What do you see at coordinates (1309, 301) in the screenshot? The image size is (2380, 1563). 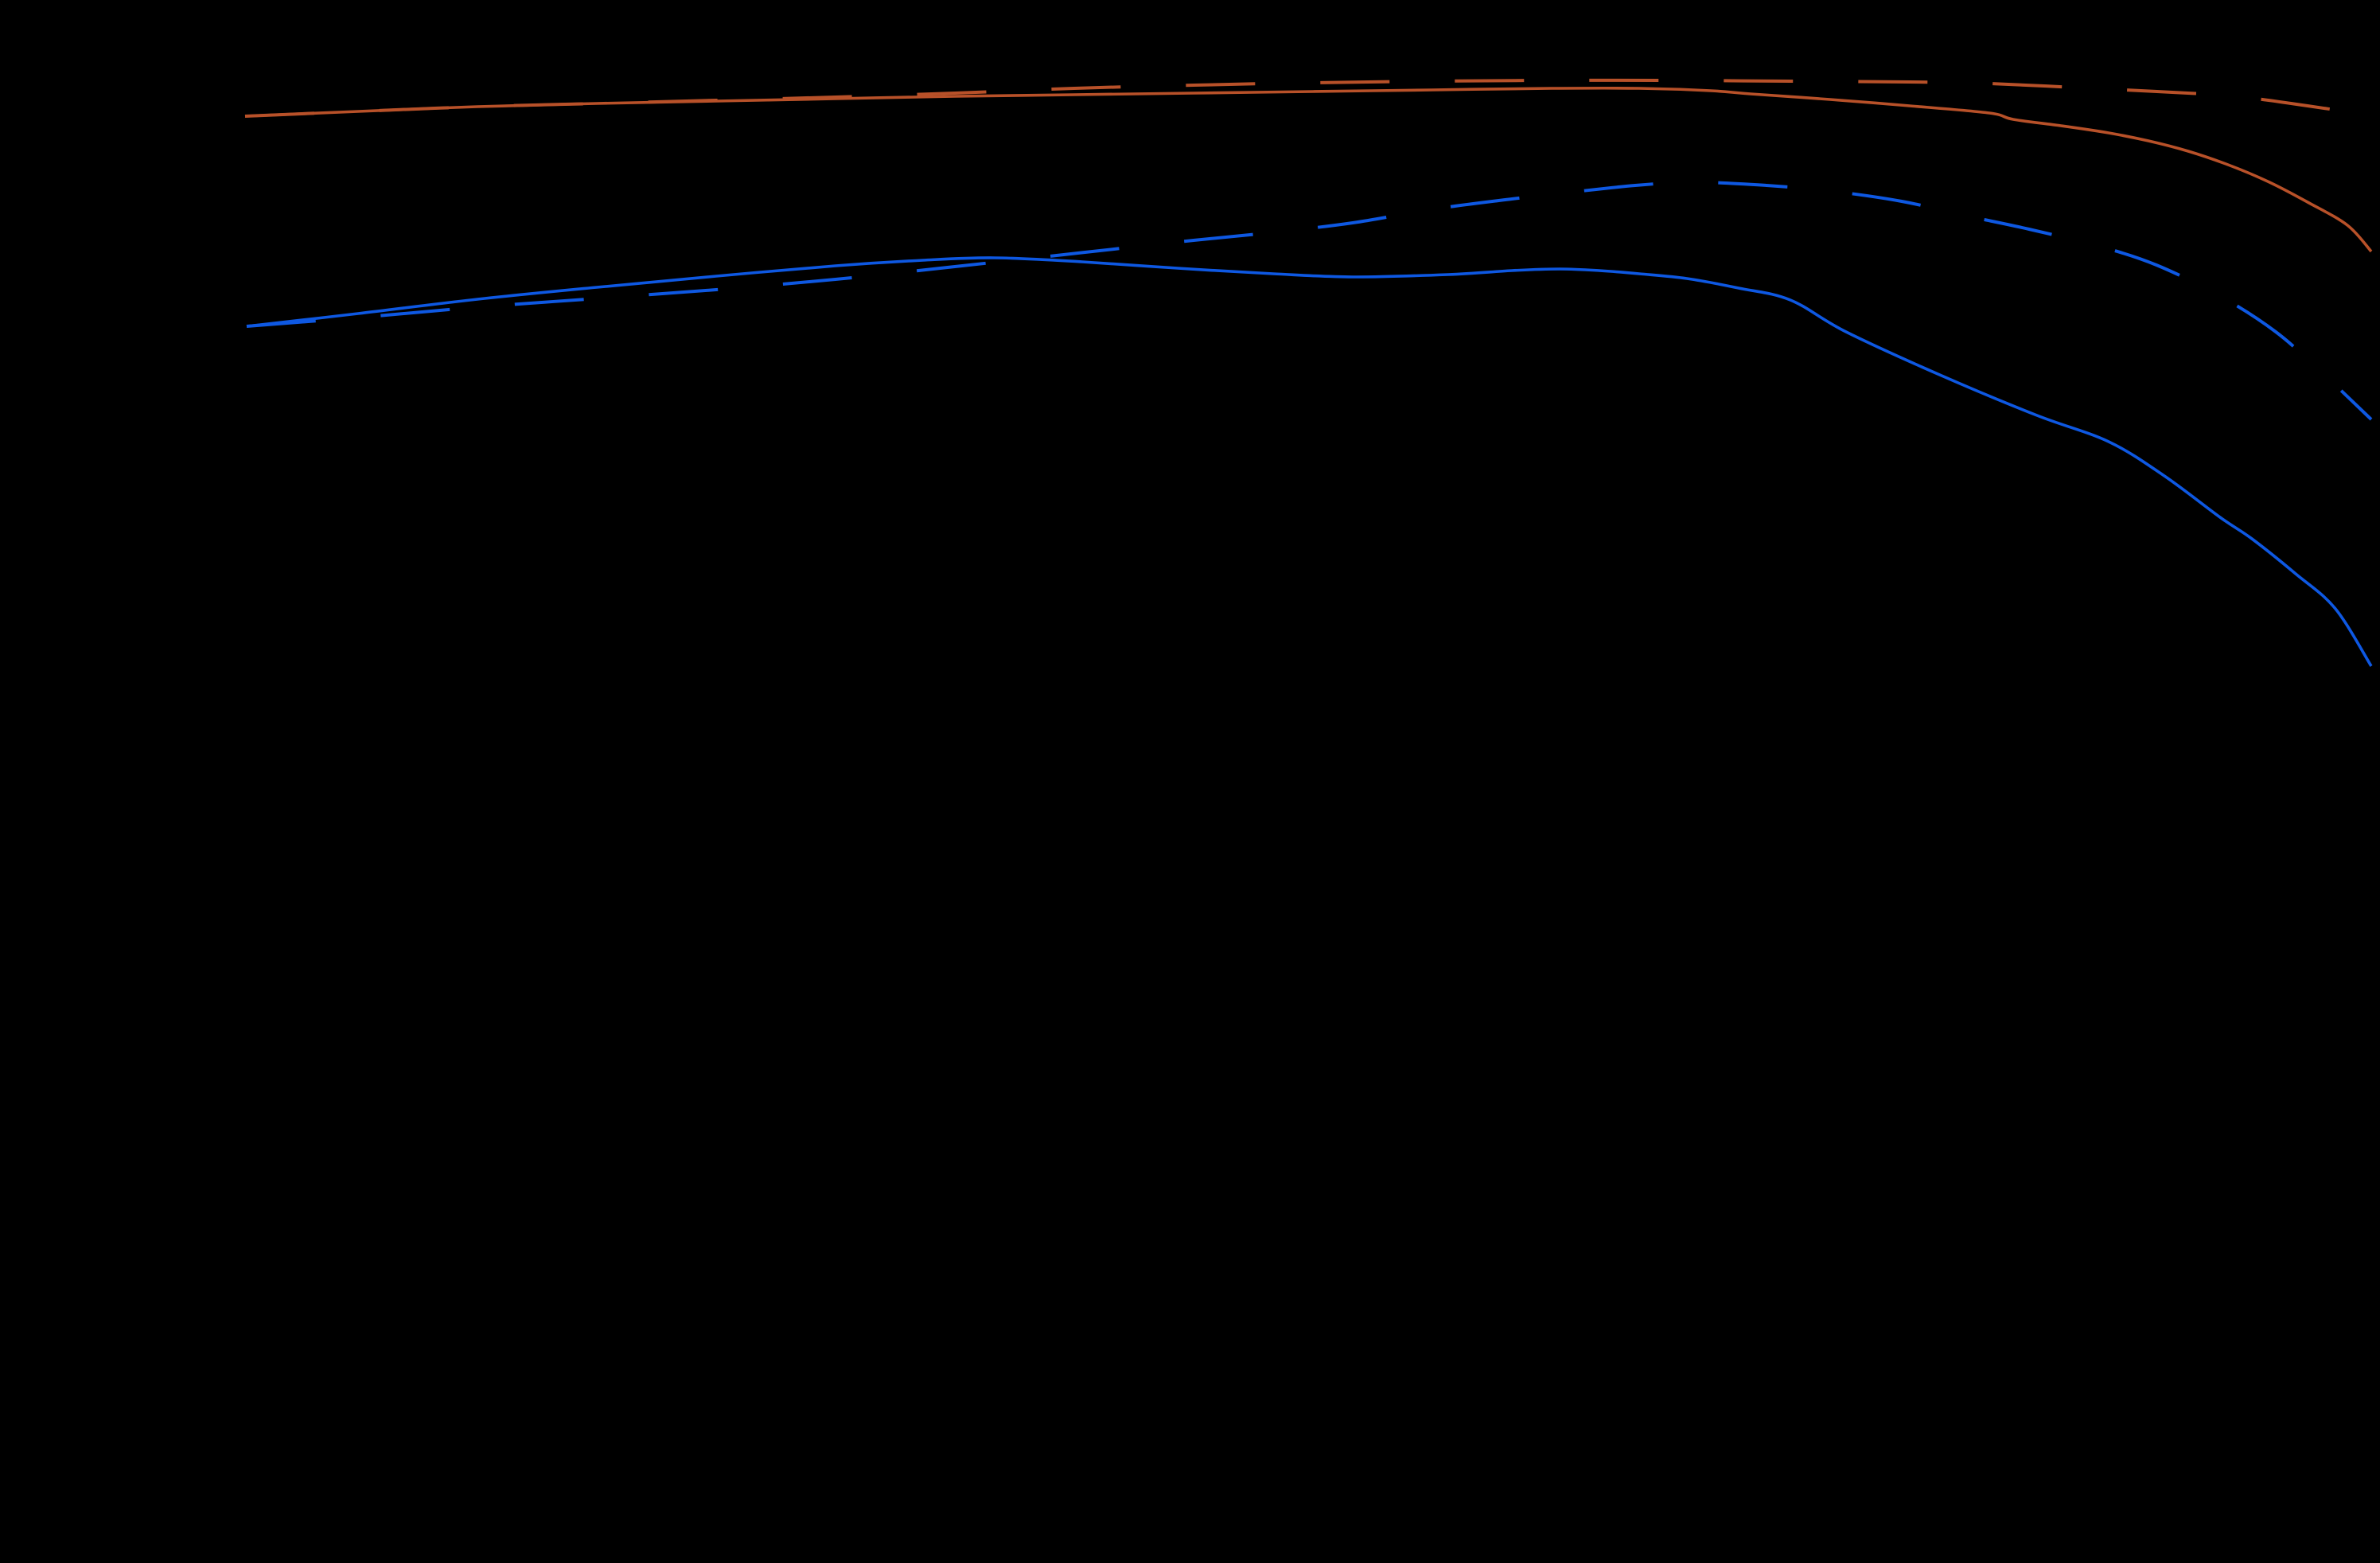 I see `series-blue-dashed-line` at bounding box center [1309, 301].